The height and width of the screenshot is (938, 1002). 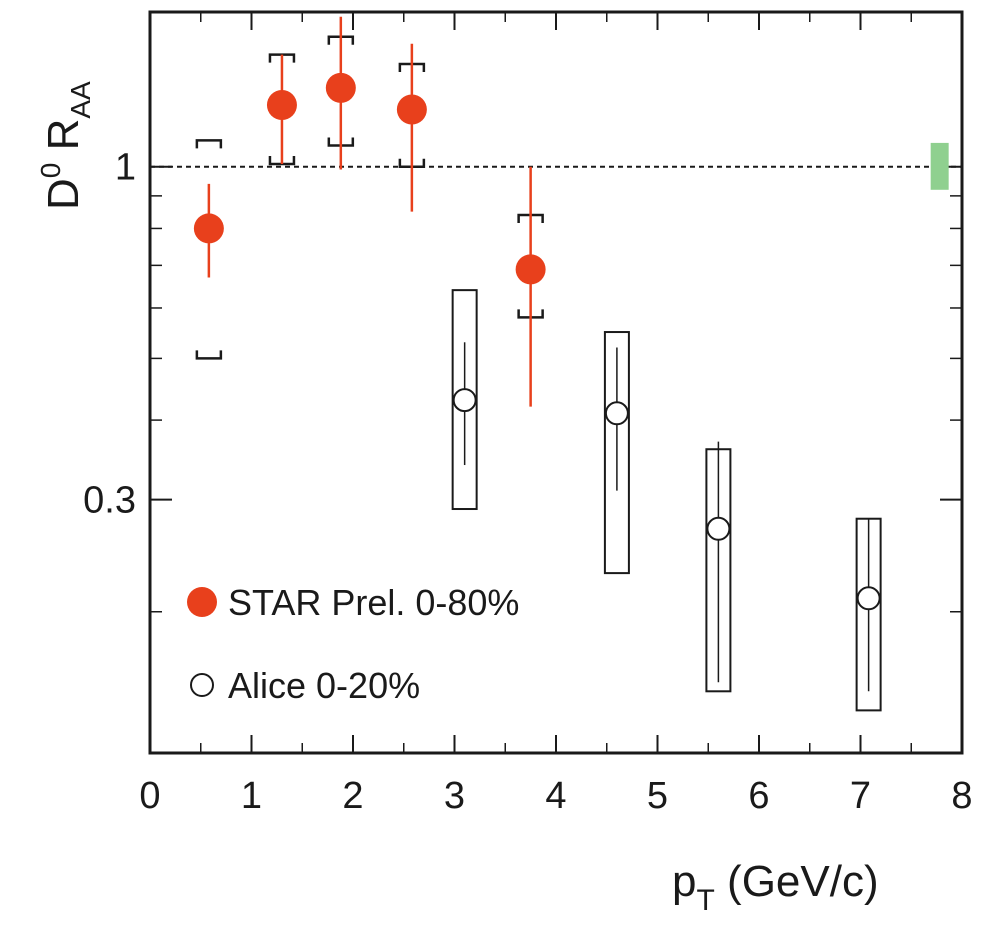 What do you see at coordinates (109, 334) in the screenshot?
I see `y-tick-labels: 10.3` at bounding box center [109, 334].